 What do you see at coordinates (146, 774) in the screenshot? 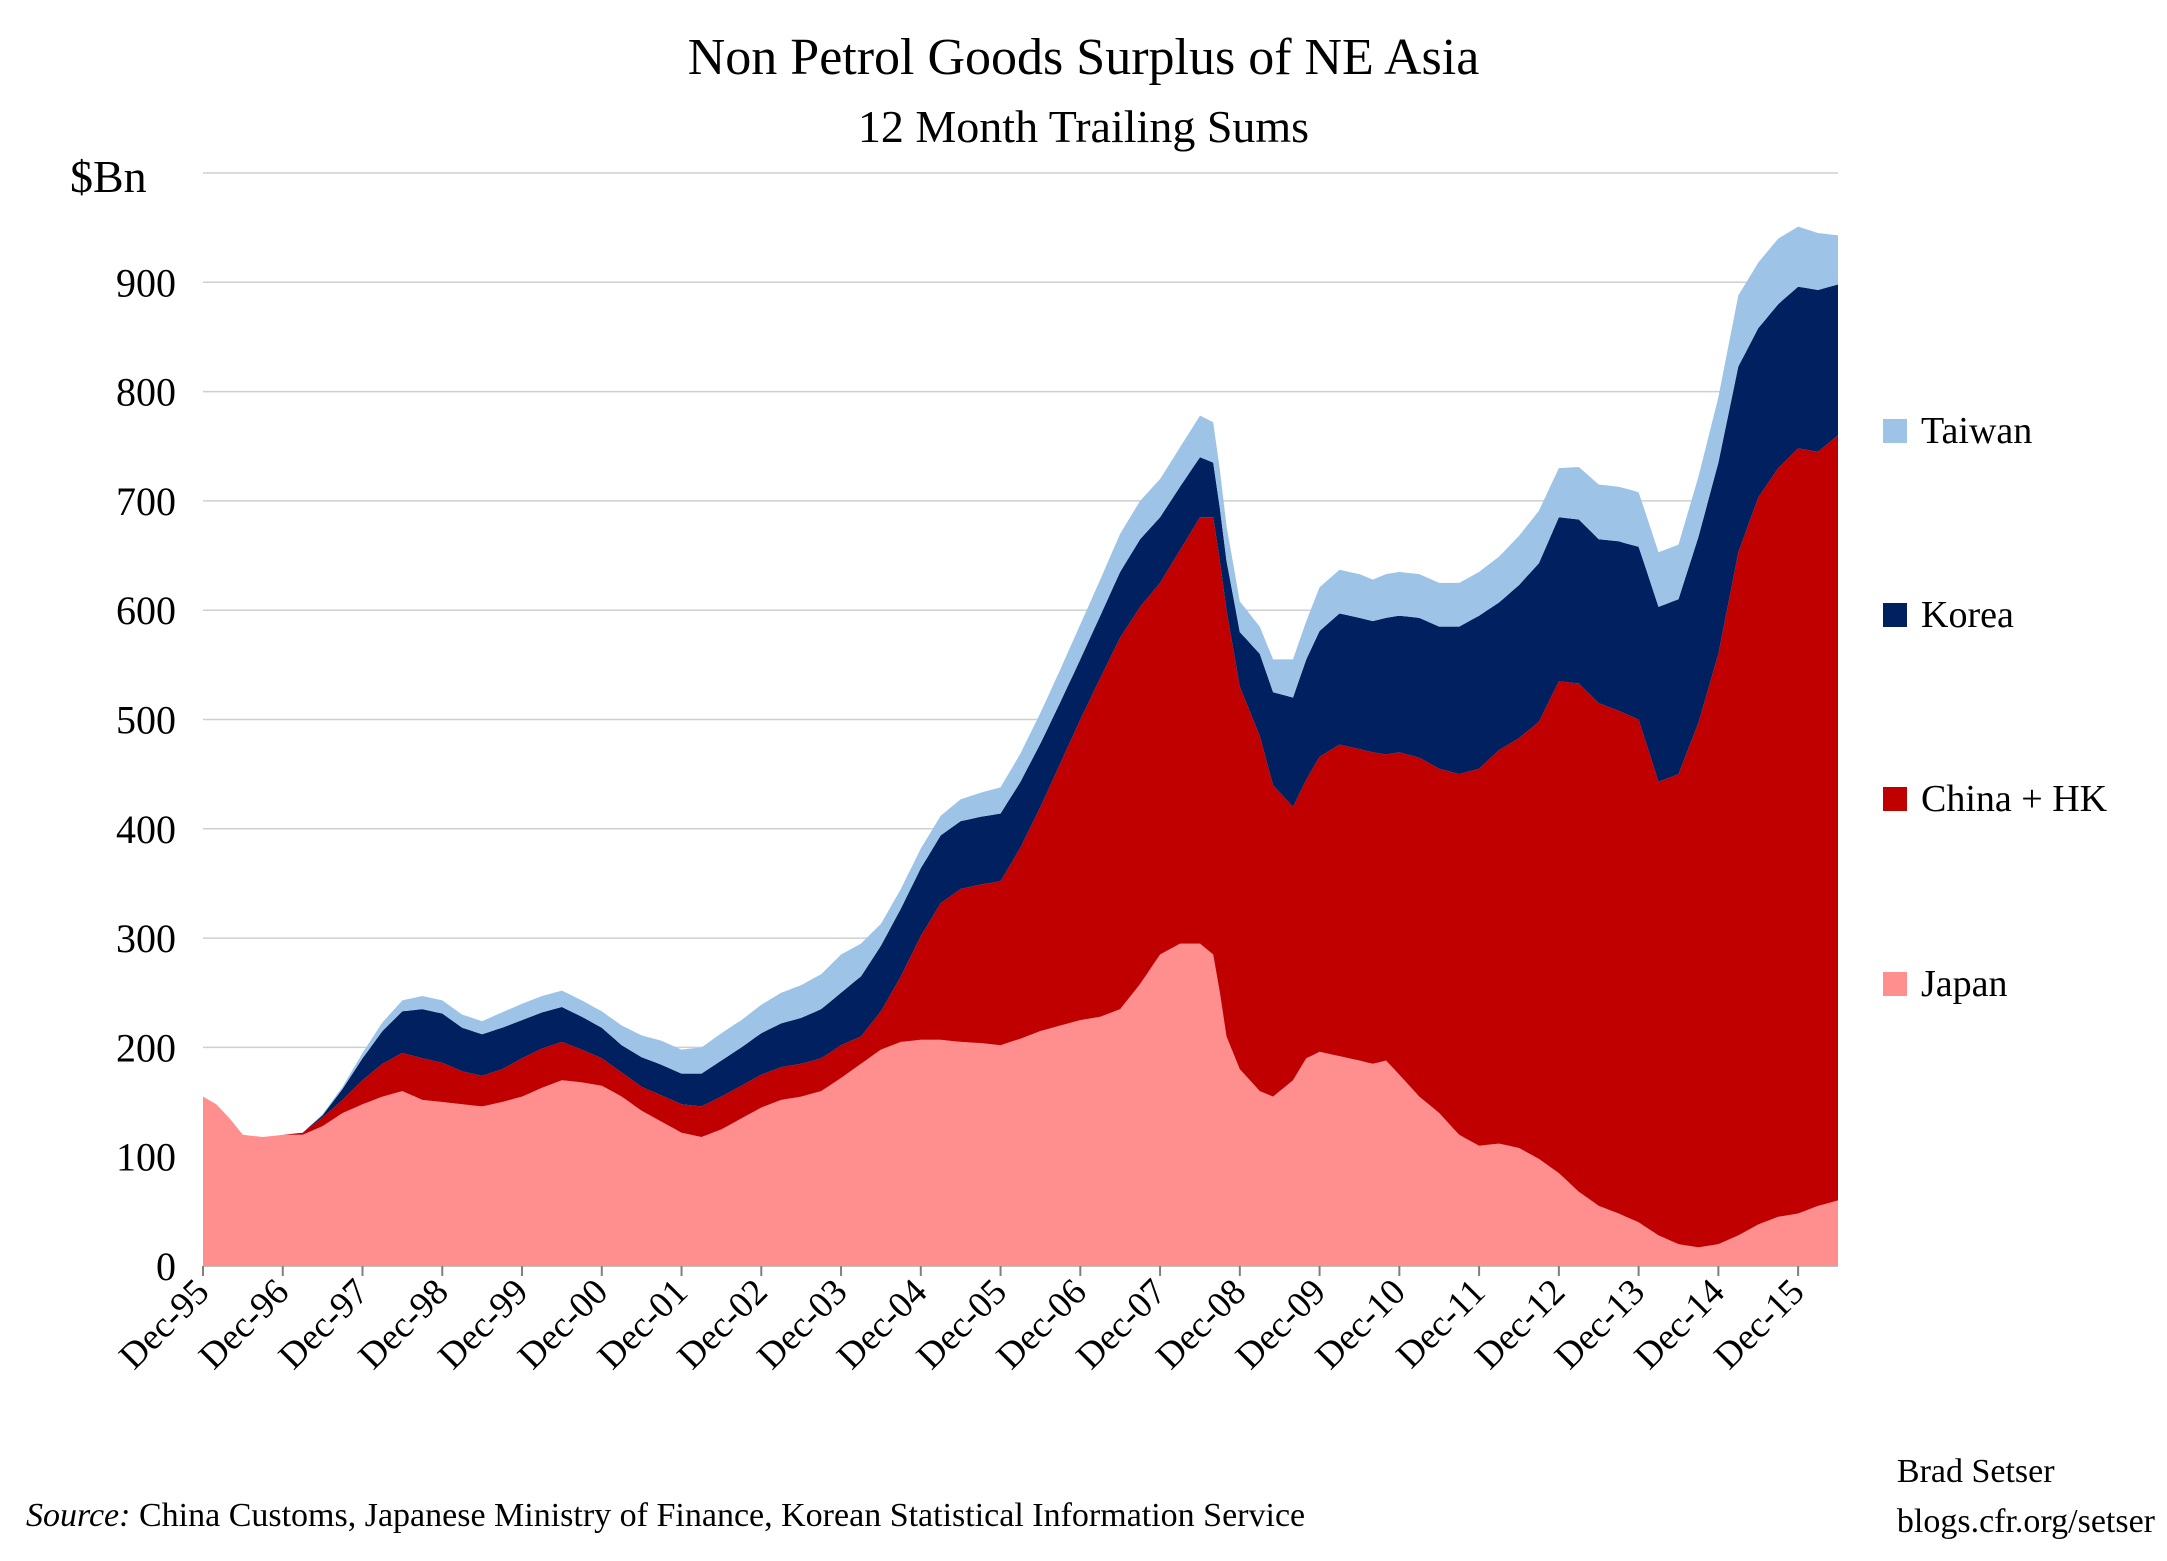
I see `y-axis-ticks: 0 100 200 300 400 500 600 700 800 900` at bounding box center [146, 774].